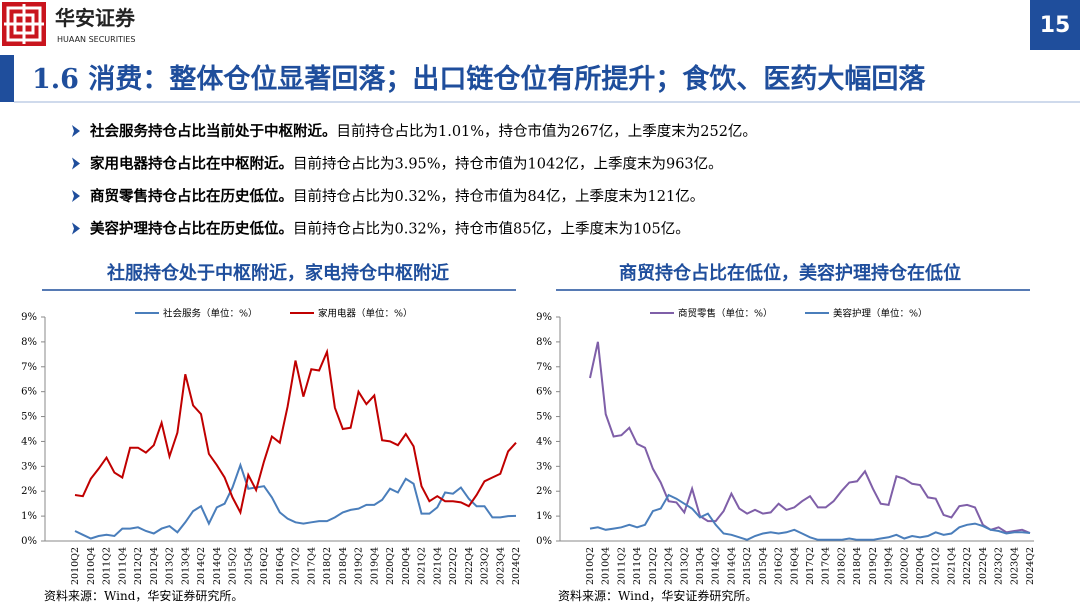 The height and width of the screenshot is (608, 1080). I want to click on brand-en: HUAAN SECURITIES, so click(96, 39).